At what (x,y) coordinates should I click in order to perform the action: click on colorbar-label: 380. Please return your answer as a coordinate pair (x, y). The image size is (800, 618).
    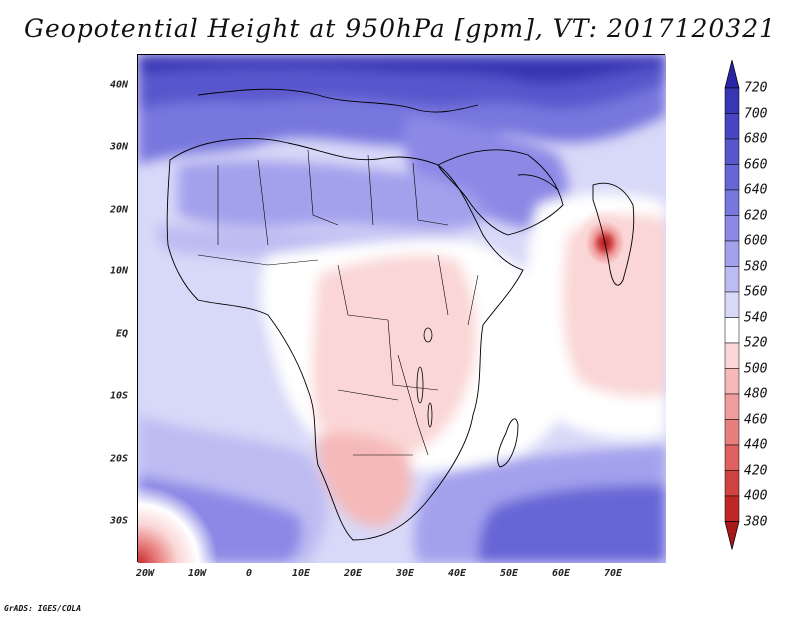
    Looking at the image, I should click on (756, 521).